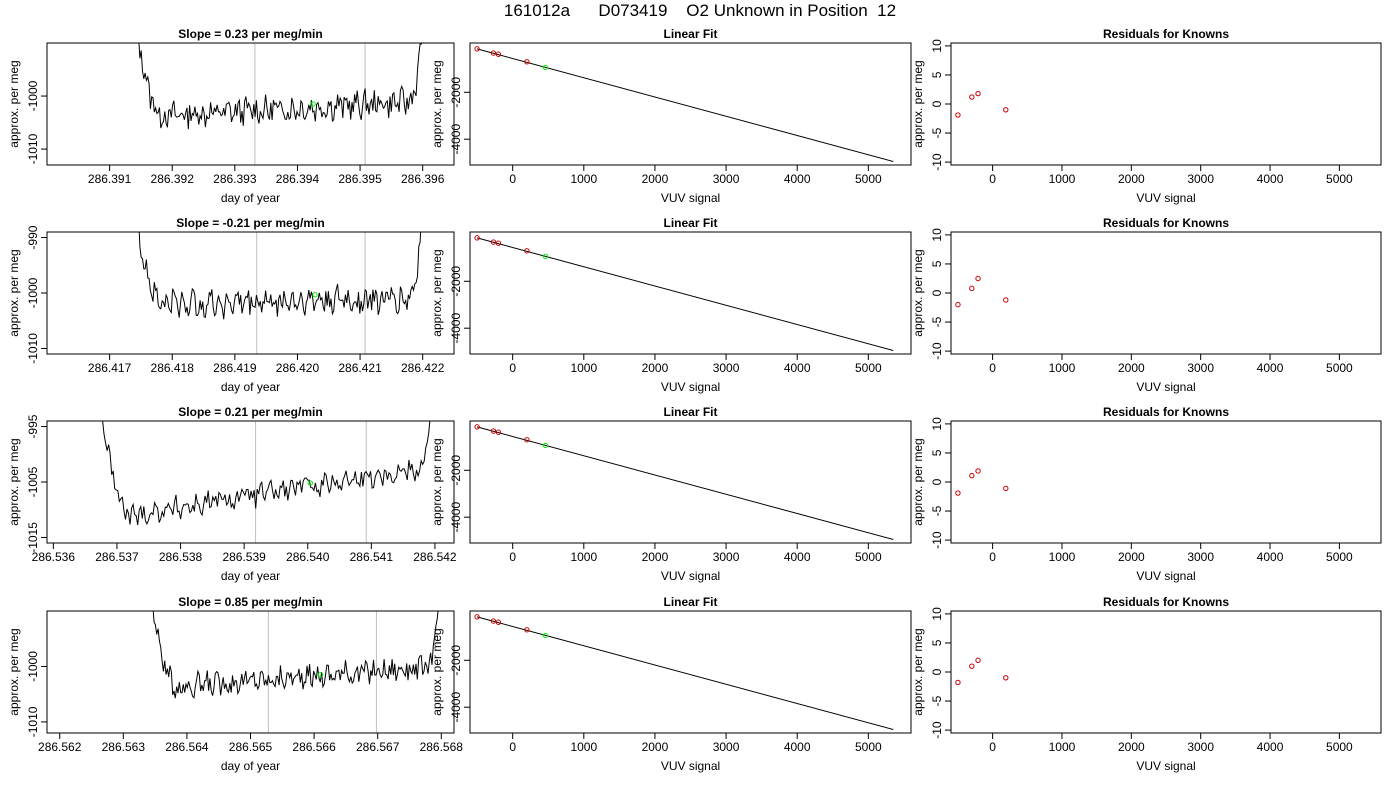  Describe the element at coordinates (280, 276) in the screenshot. I see `signal-trace` at that location.